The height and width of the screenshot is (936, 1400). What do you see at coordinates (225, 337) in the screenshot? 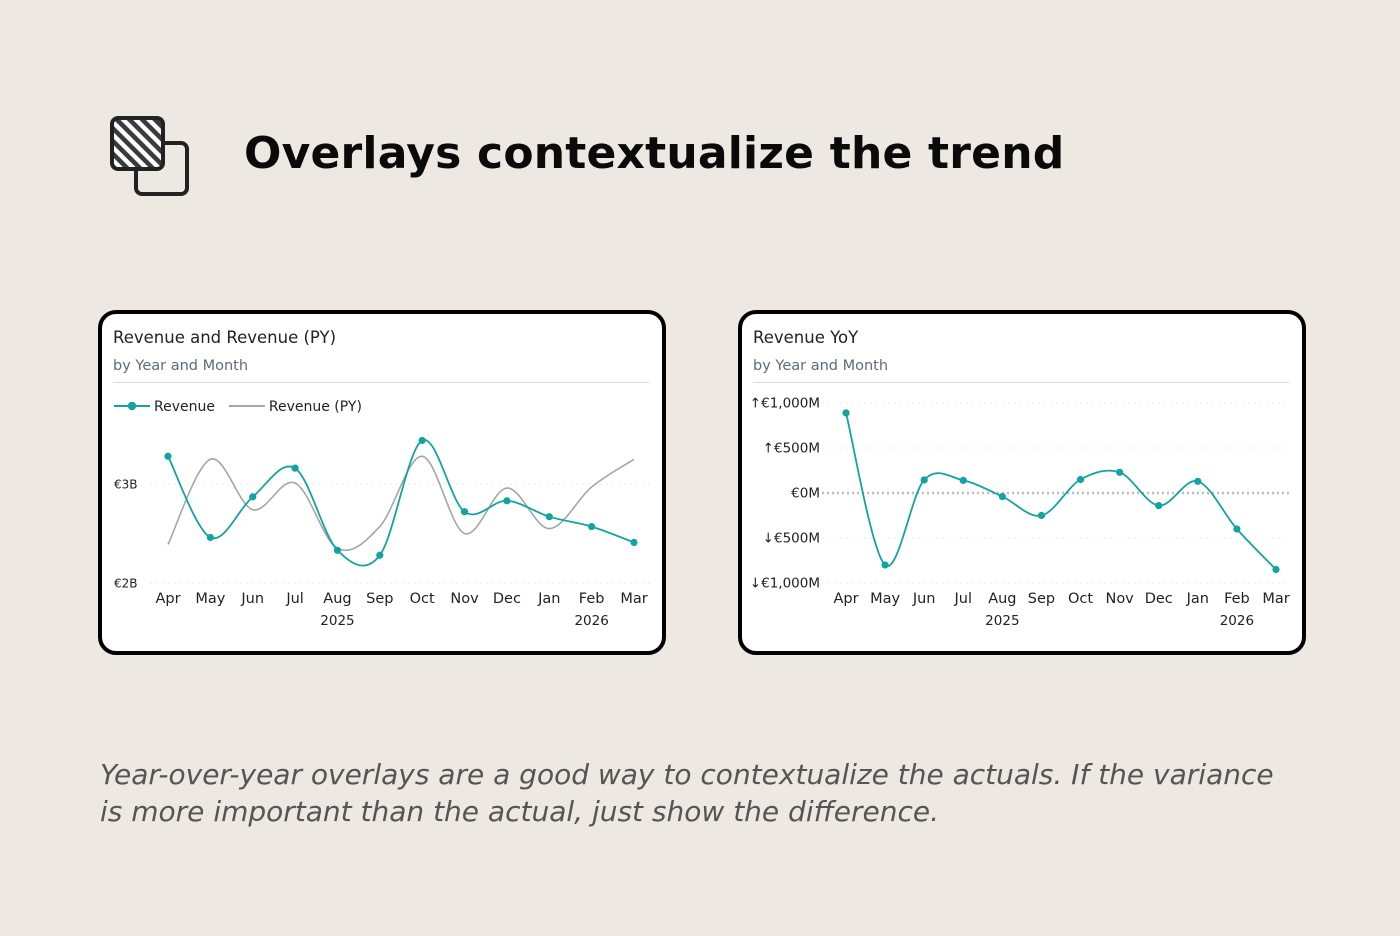
I see `chart-title: Revenue and Revenue (PY)` at bounding box center [225, 337].